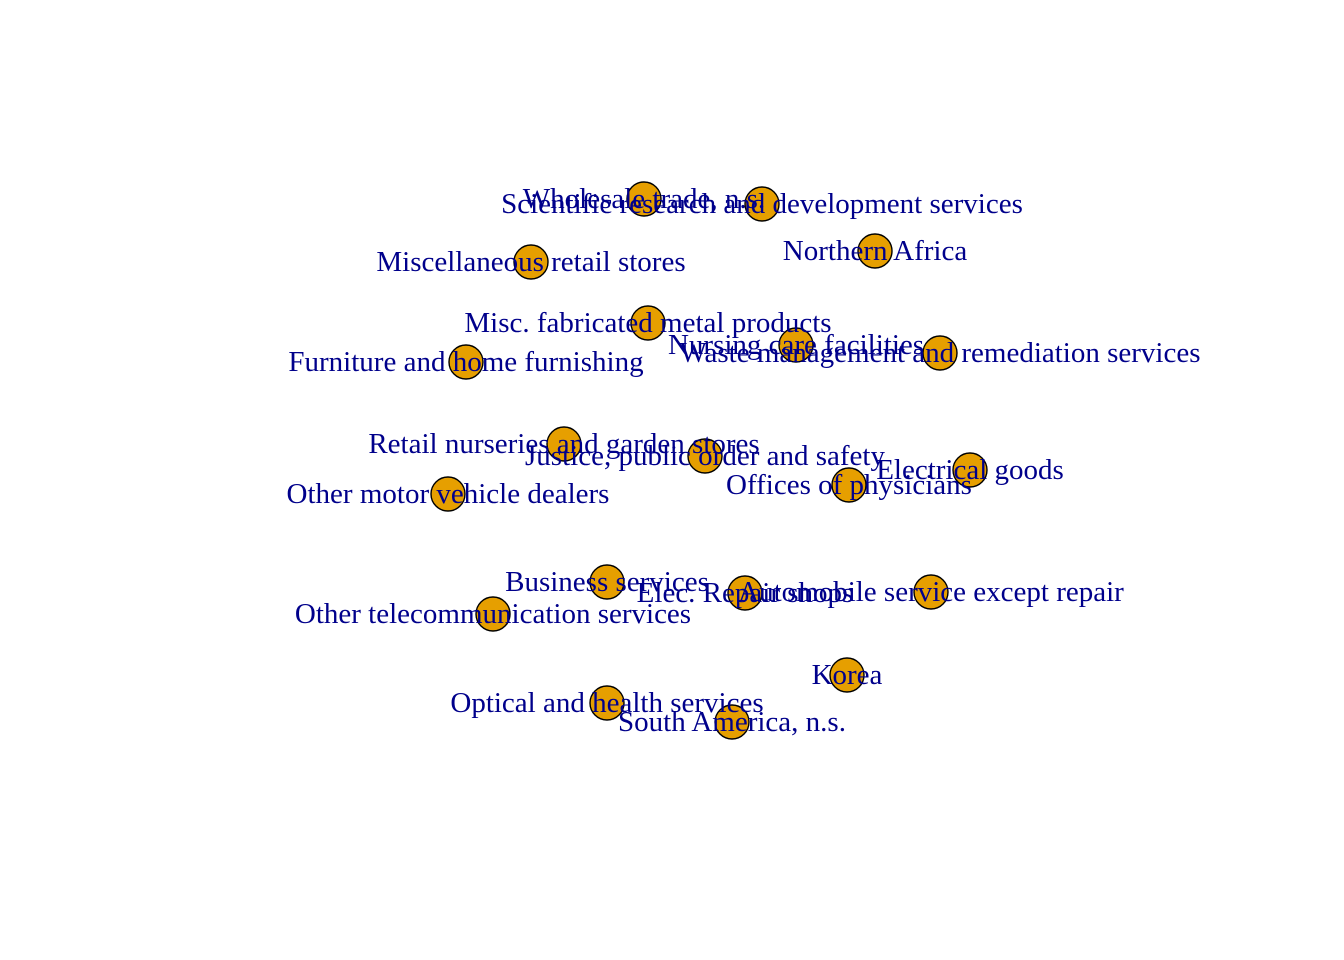 The height and width of the screenshot is (960, 1344). I want to click on node-label-business-services: Business services, so click(607, 582).